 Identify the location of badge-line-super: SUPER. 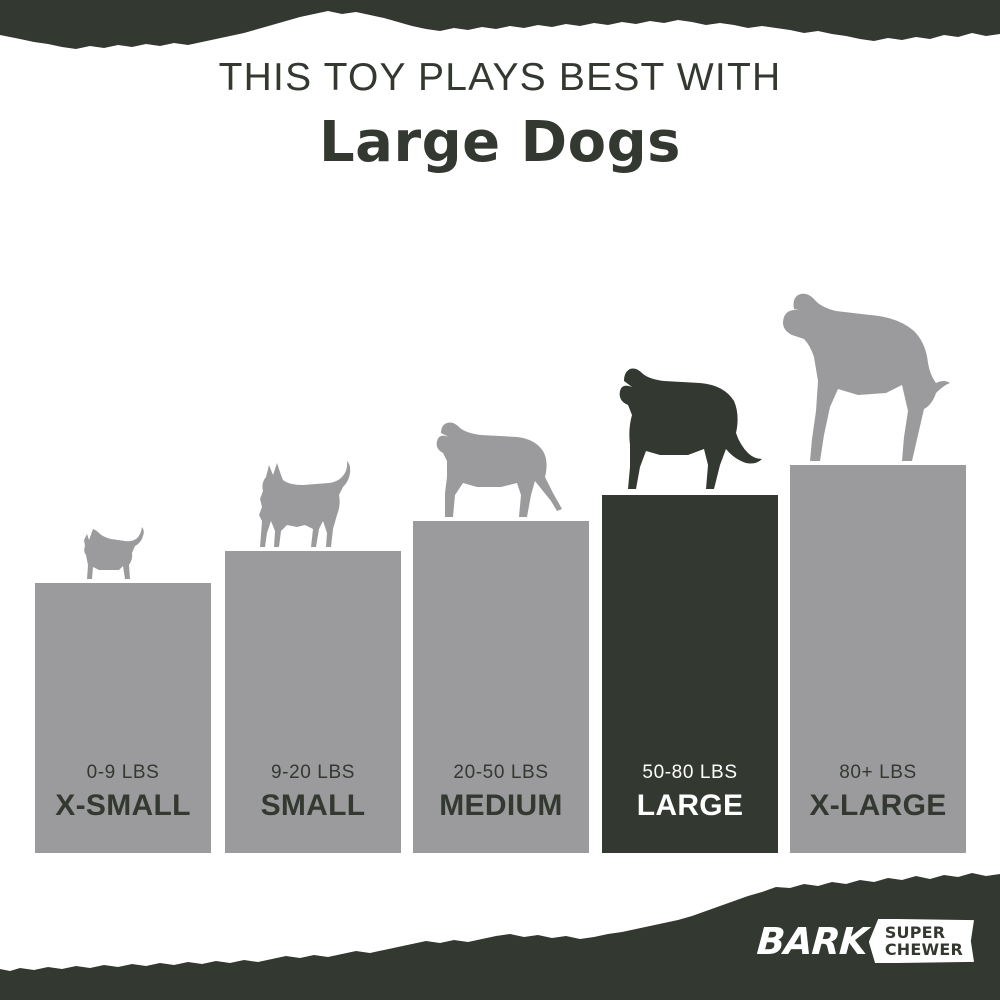
(915, 932).